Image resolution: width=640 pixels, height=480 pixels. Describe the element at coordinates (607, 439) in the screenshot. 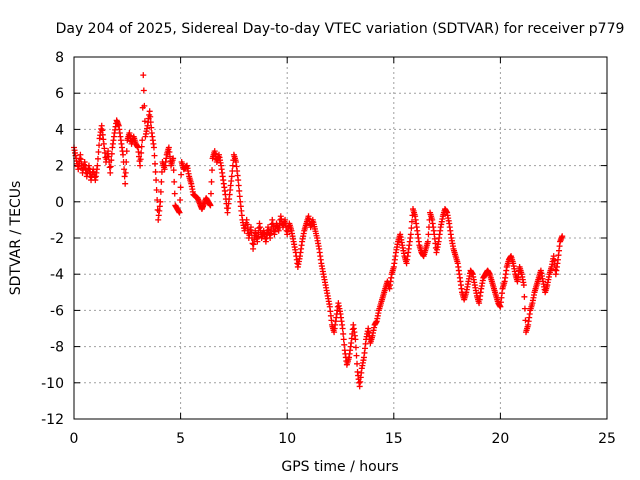

I see `x-tick-label: 25` at that location.